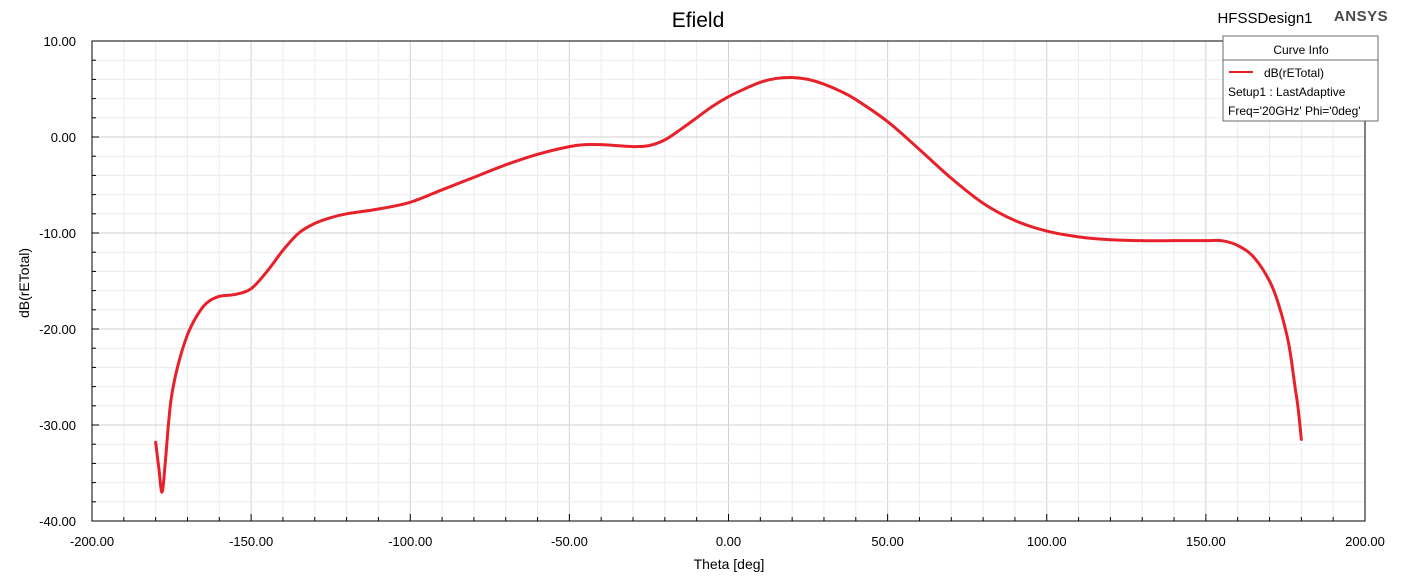 The height and width of the screenshot is (579, 1402). I want to click on y-tick-label: -10.00, so click(57, 233).